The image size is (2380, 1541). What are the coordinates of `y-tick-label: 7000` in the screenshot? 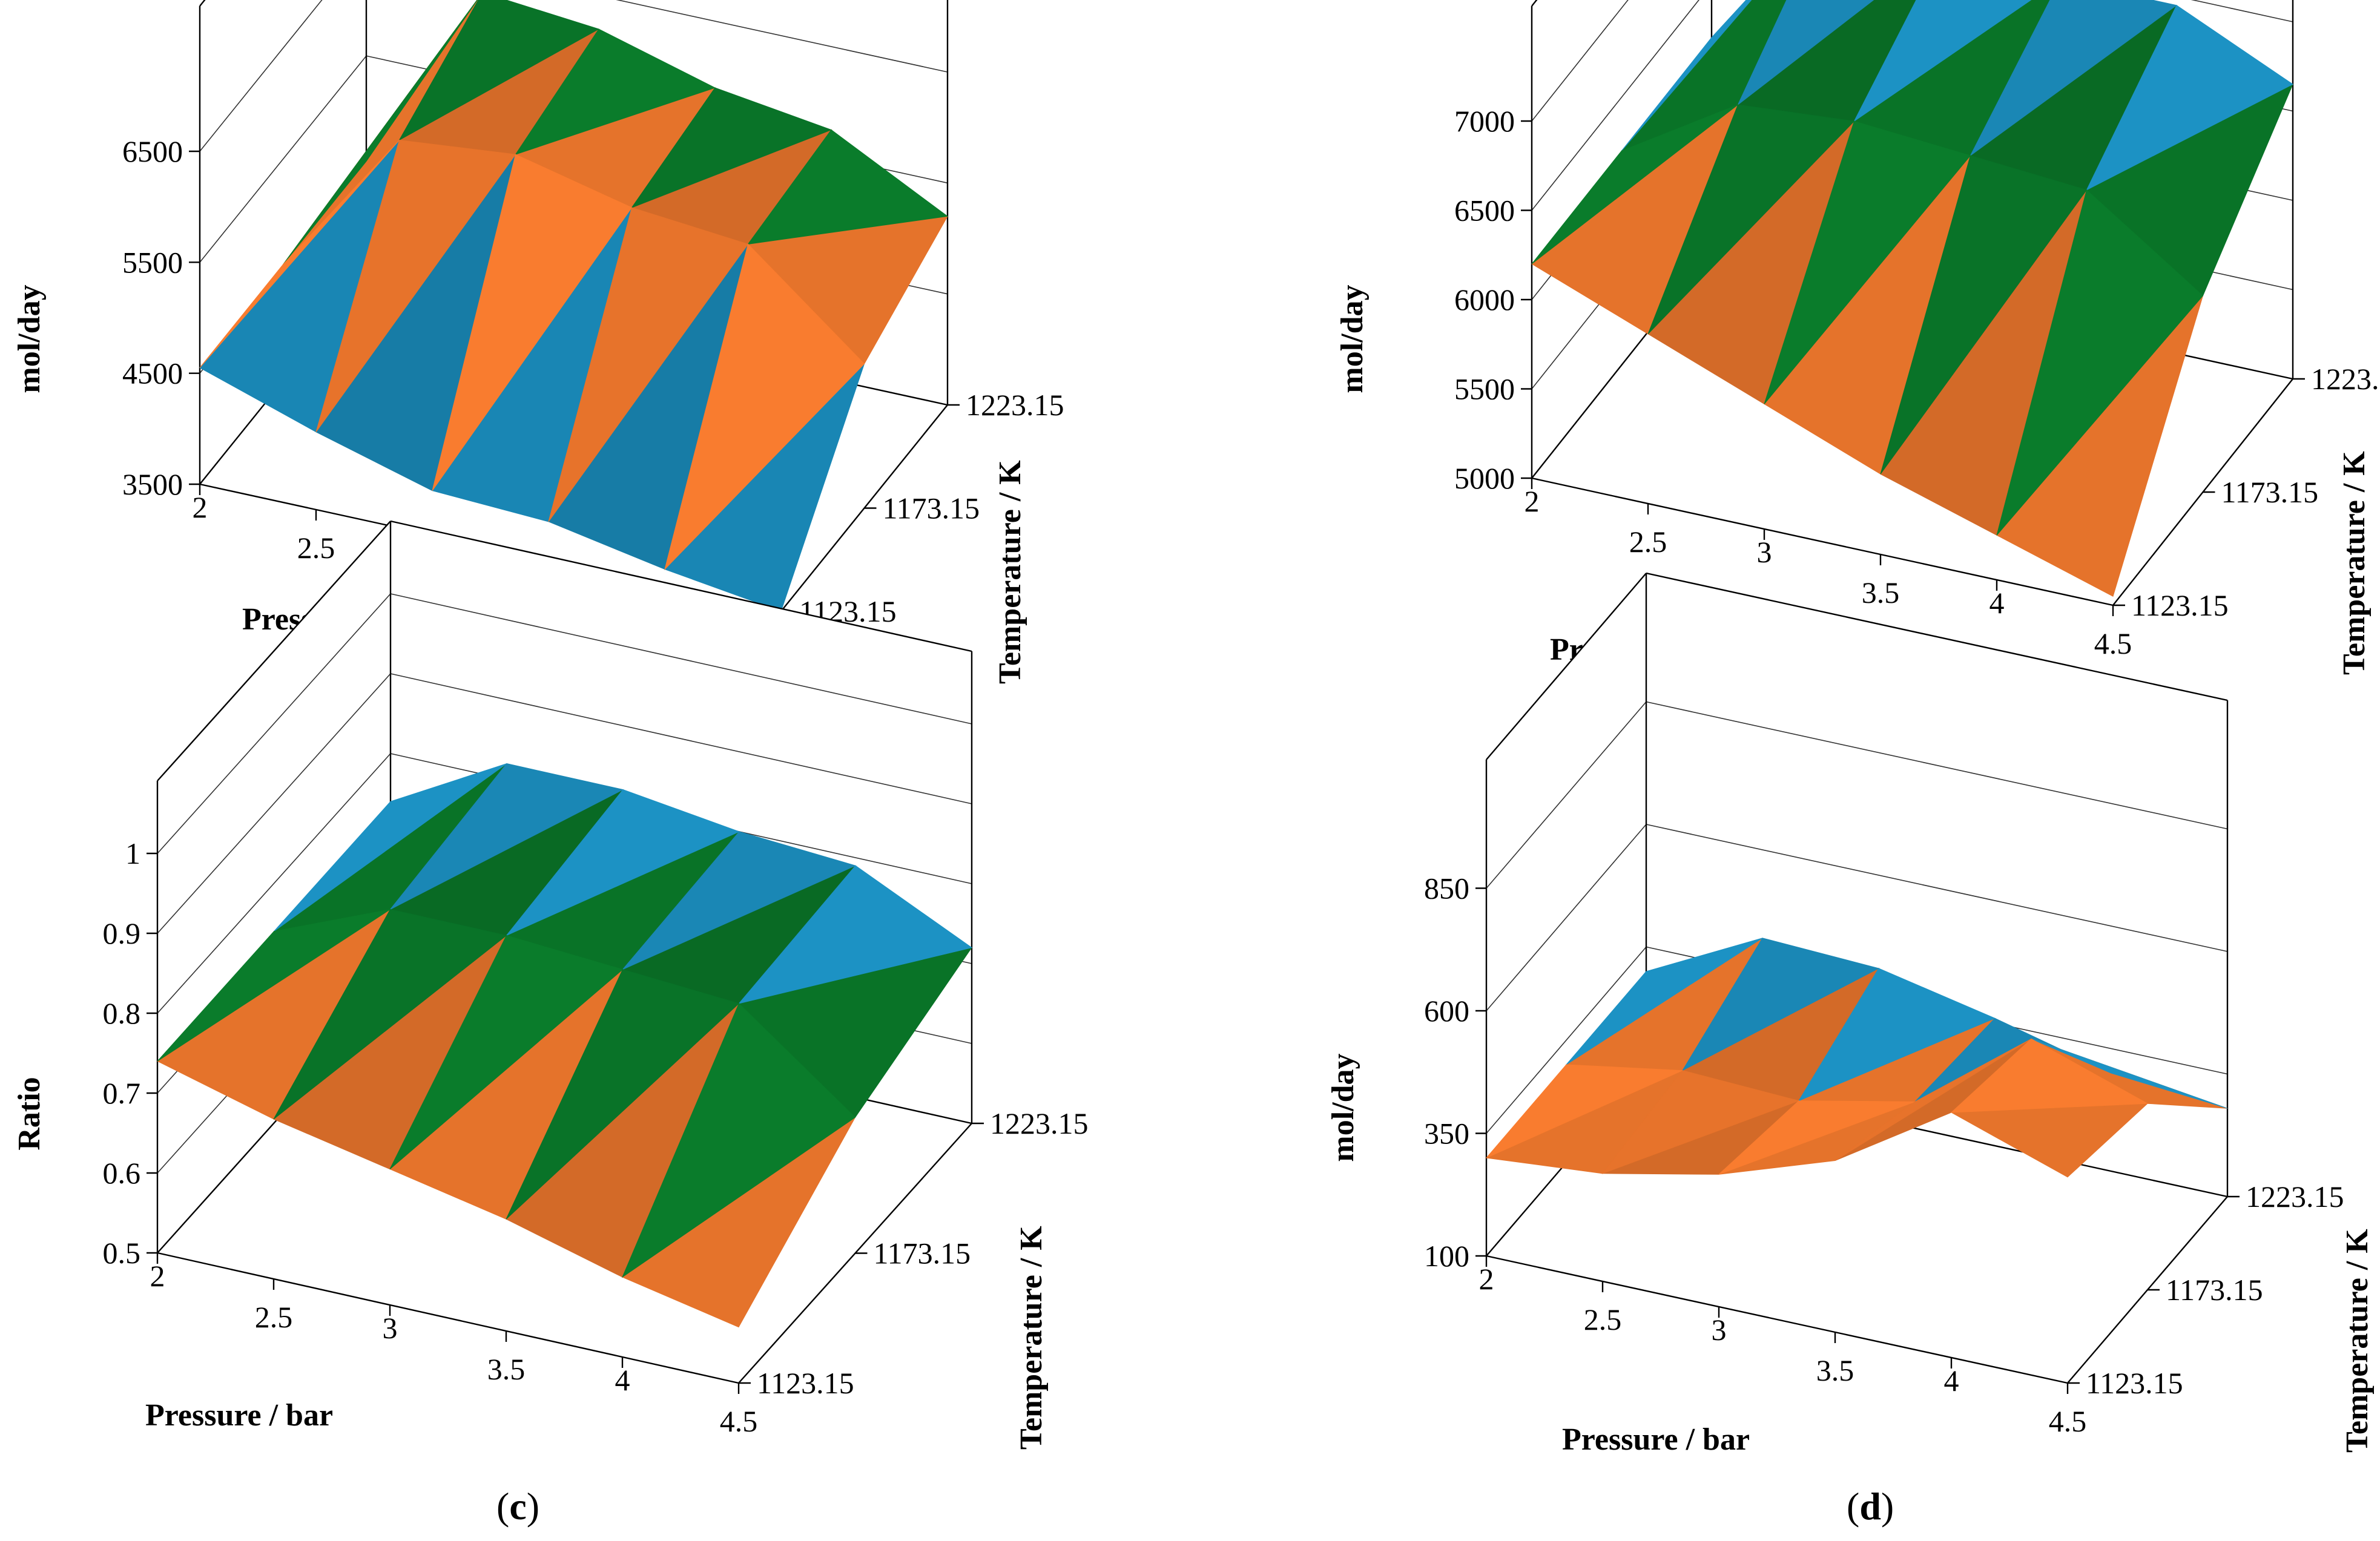 It's located at (1484, 121).